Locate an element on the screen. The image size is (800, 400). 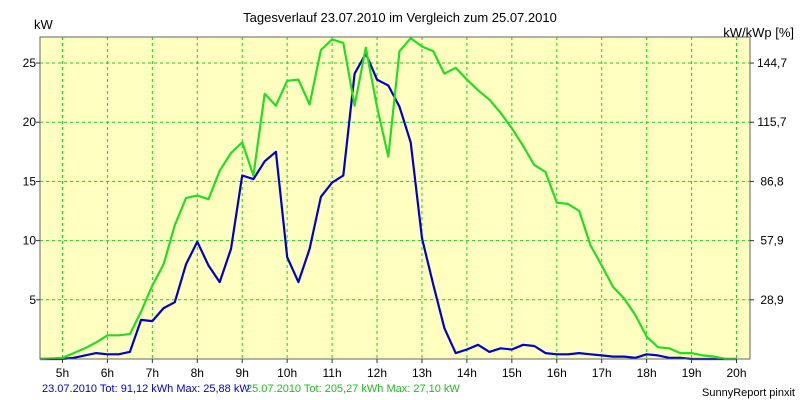
x-tick-label: 16h is located at coordinates (557, 373).